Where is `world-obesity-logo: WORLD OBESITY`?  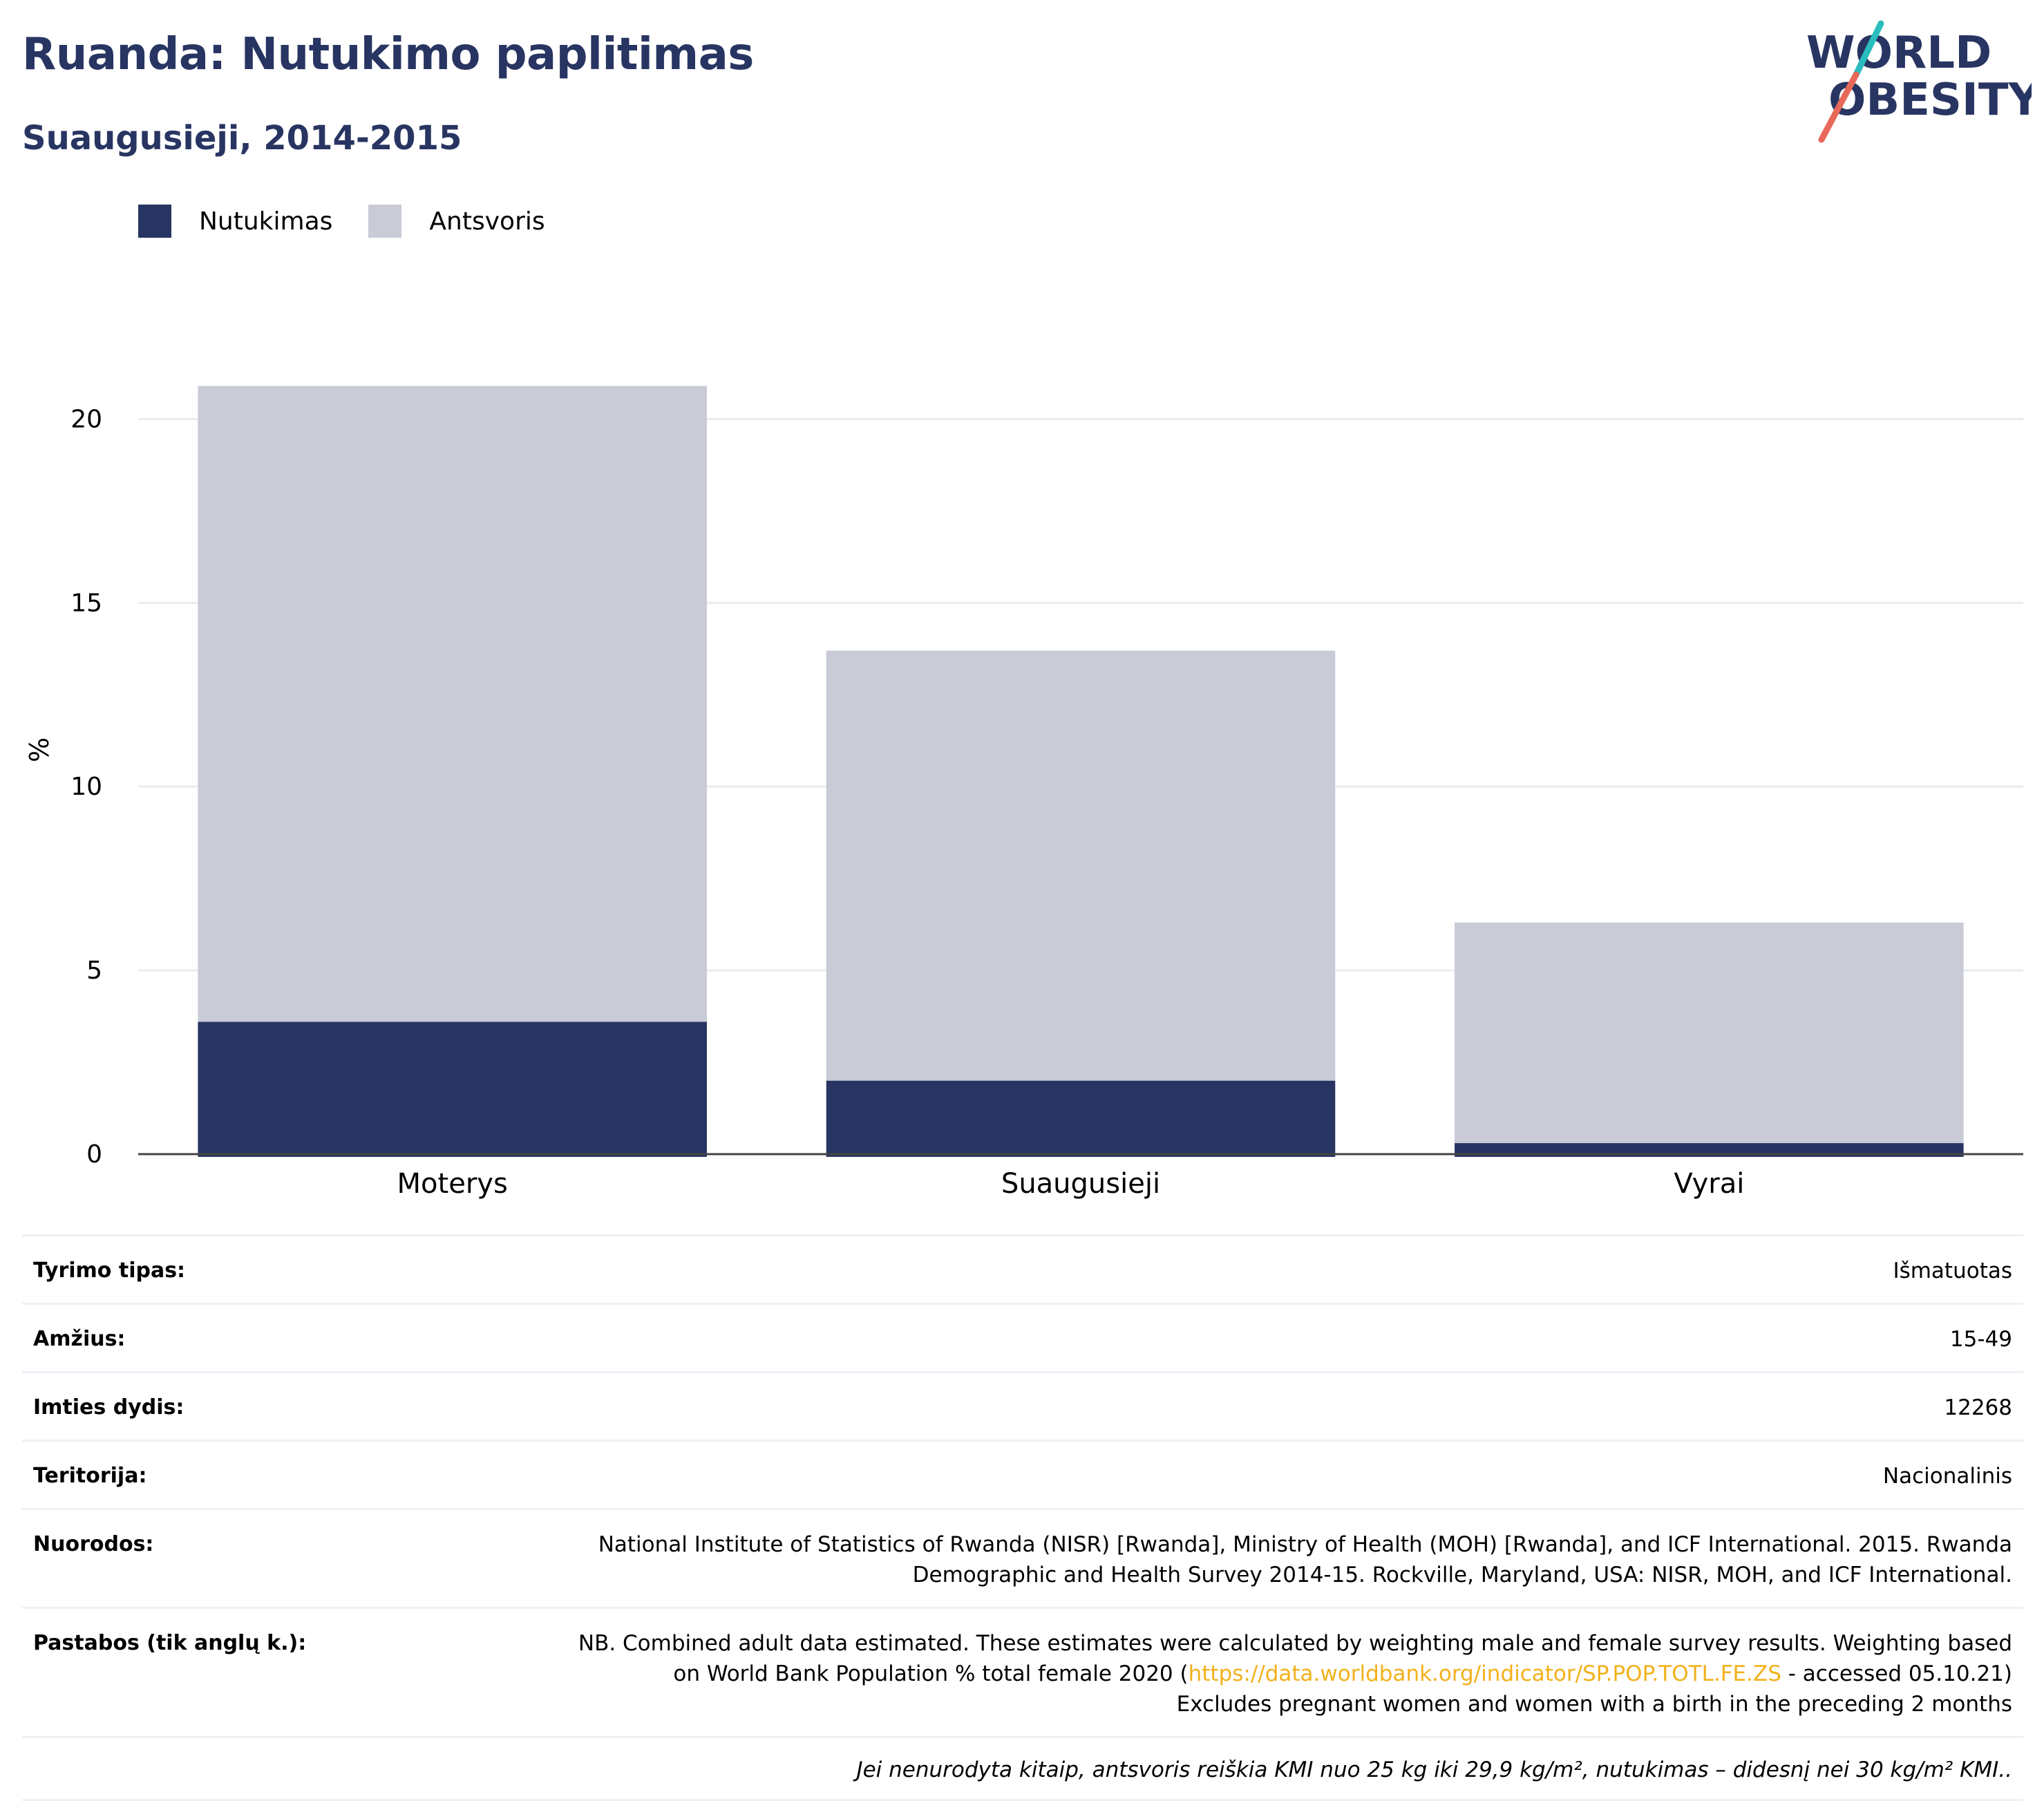
world-obesity-logo: WORLD OBESITY is located at coordinates (1919, 81).